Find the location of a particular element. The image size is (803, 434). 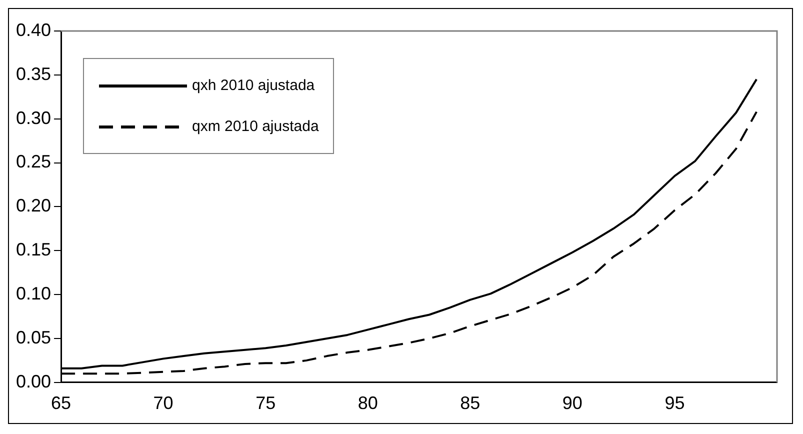

y-tick-label: 0.20 is located at coordinates (34, 206).